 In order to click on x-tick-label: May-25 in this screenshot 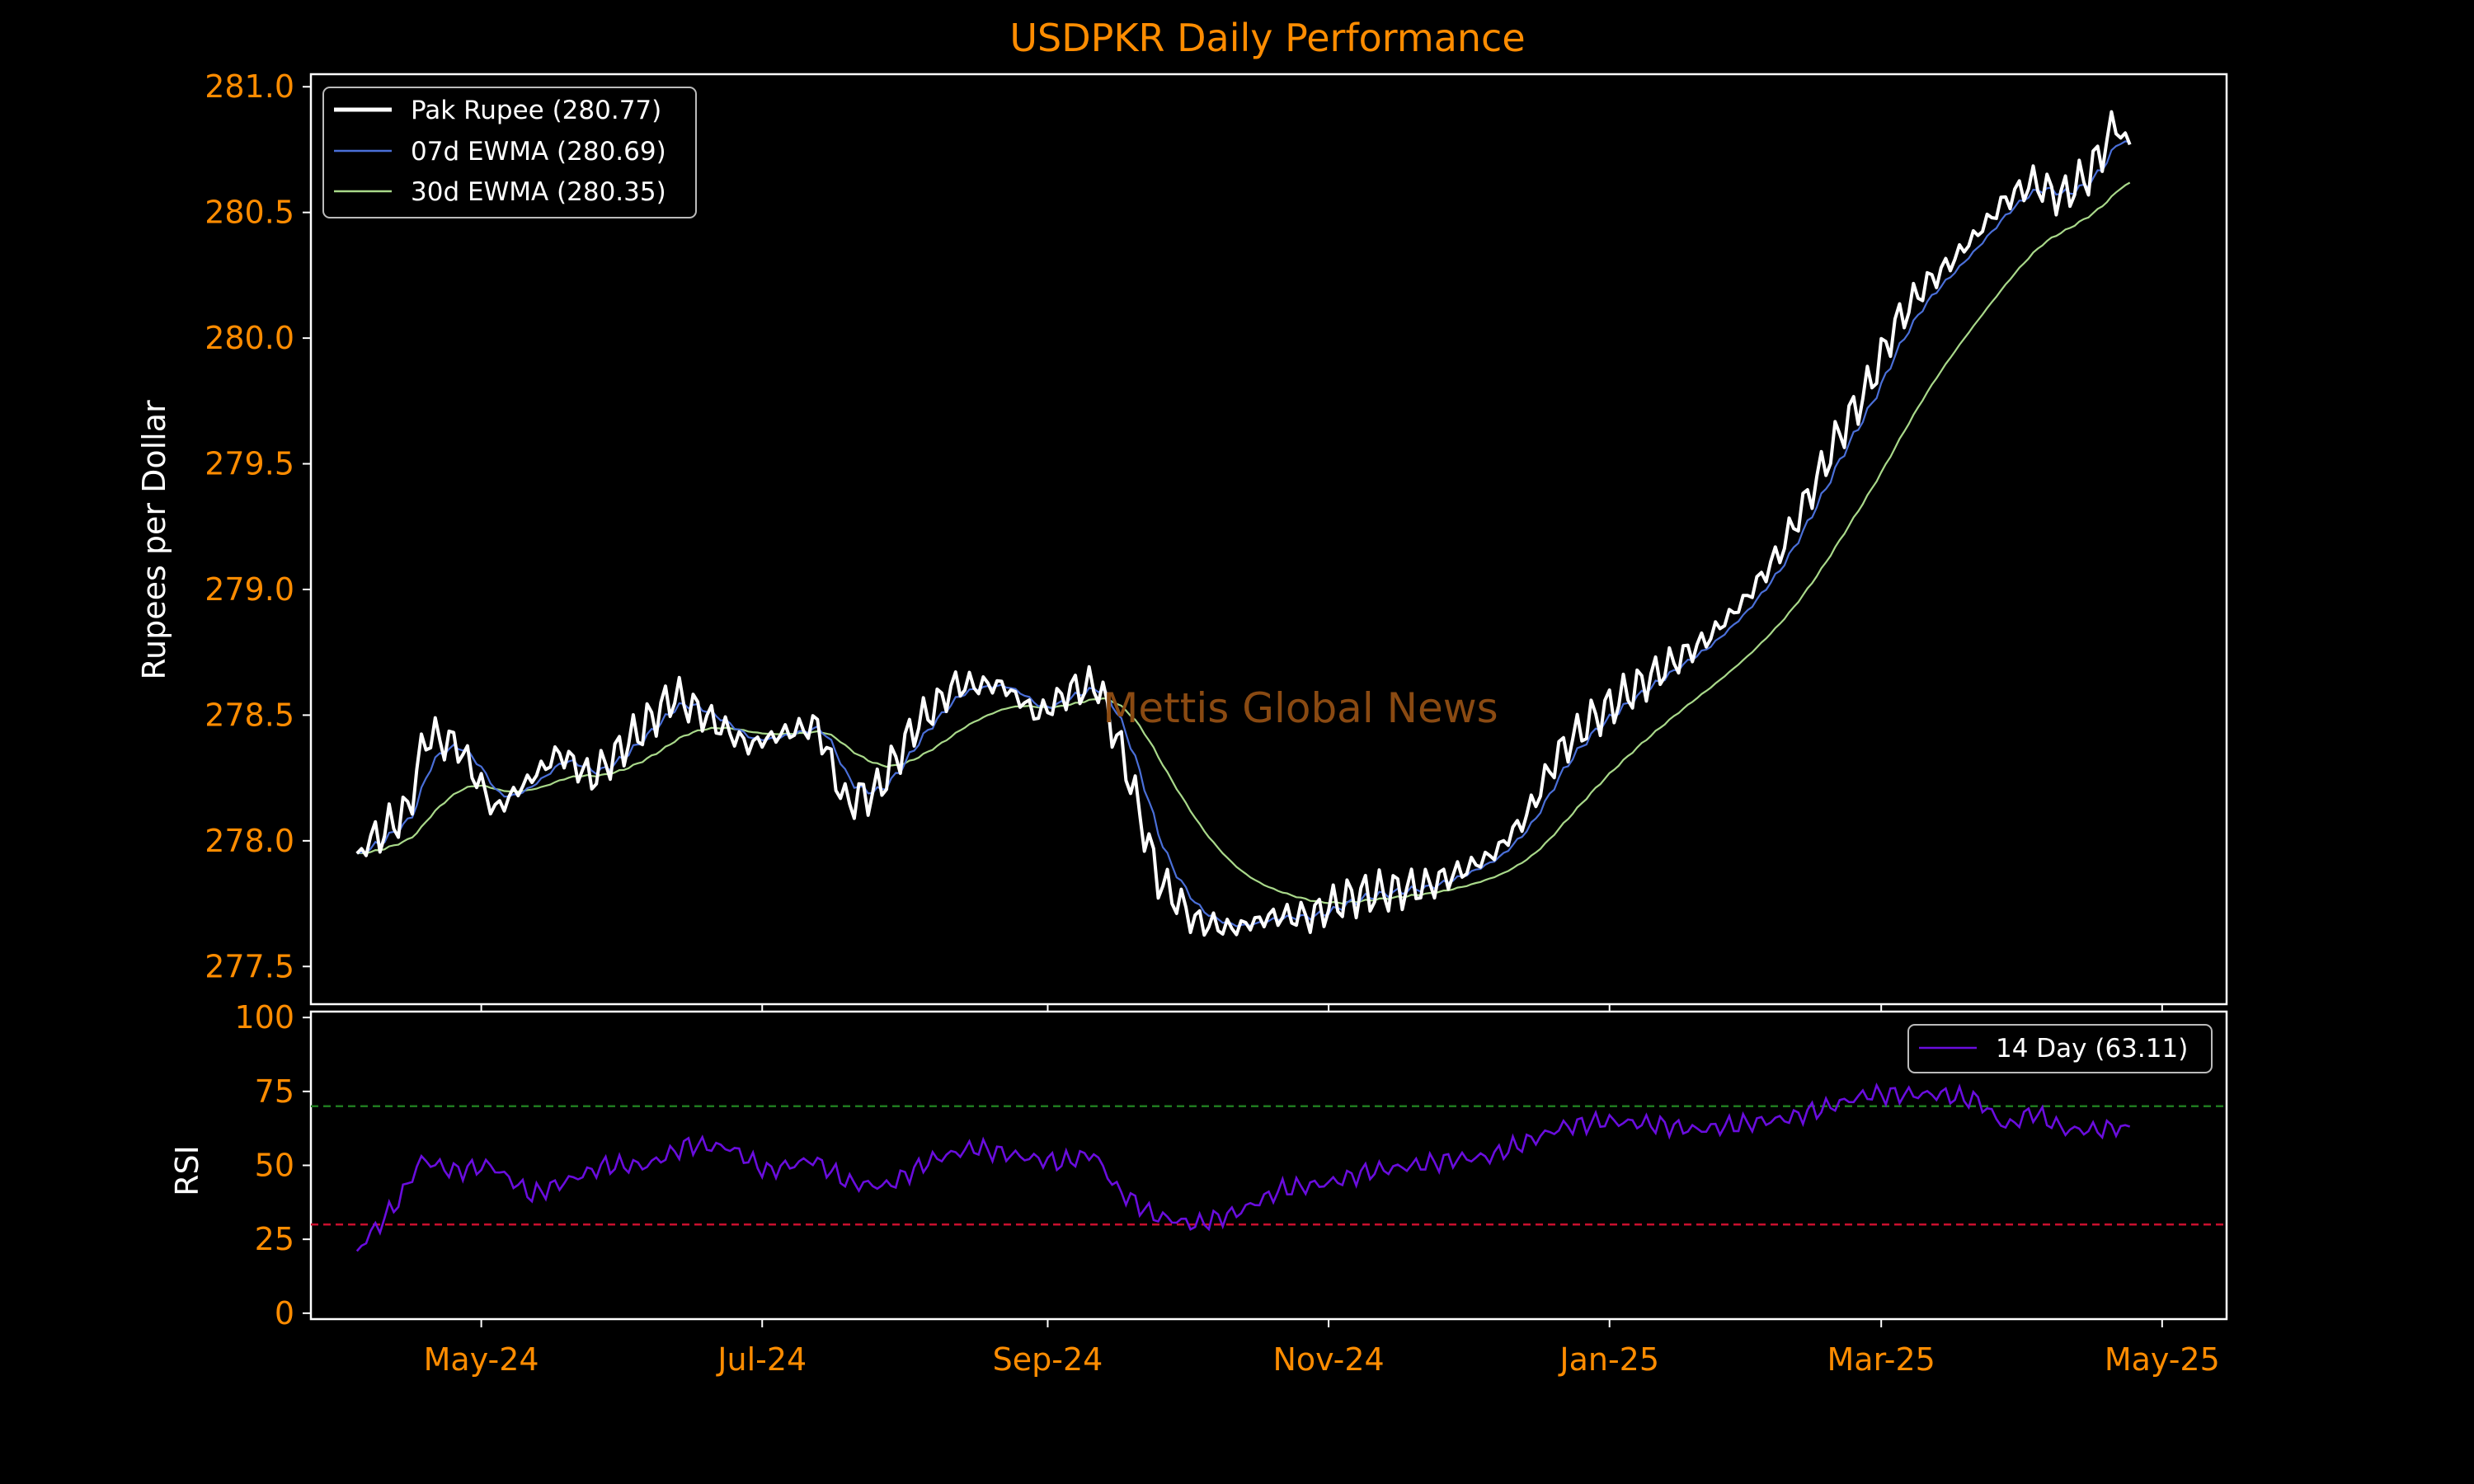, I will do `click(2162, 1359)`.